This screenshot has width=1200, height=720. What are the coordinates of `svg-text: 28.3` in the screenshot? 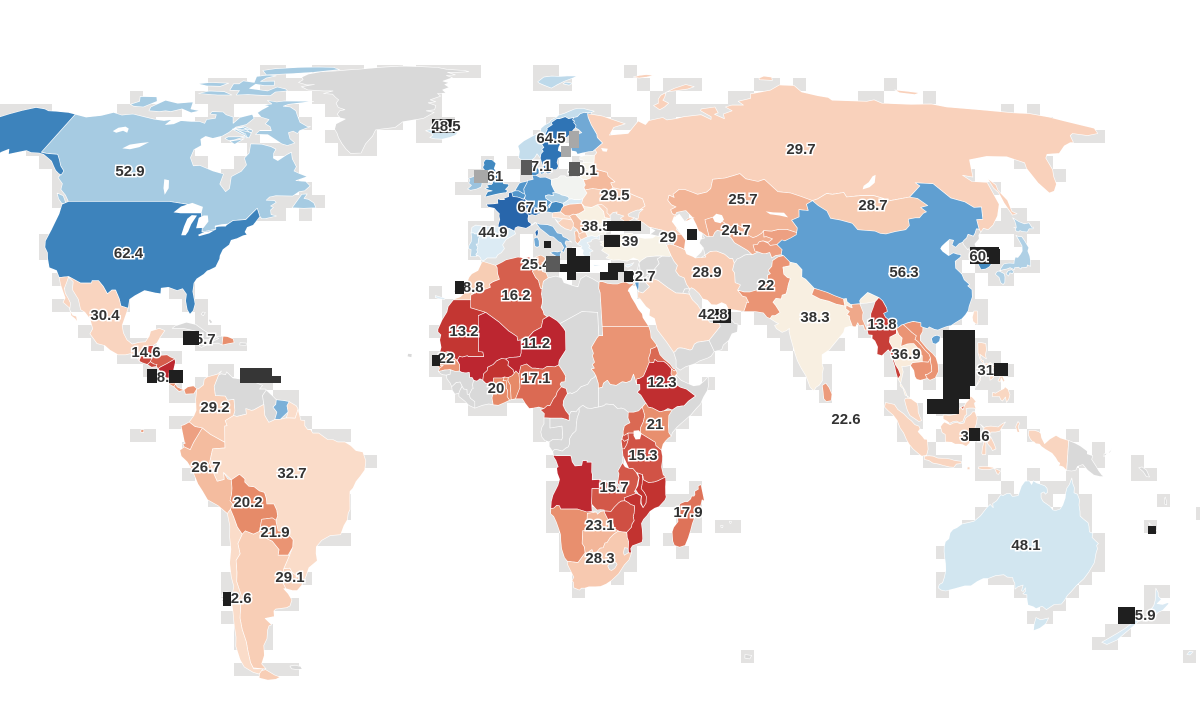 It's located at (599, 558).